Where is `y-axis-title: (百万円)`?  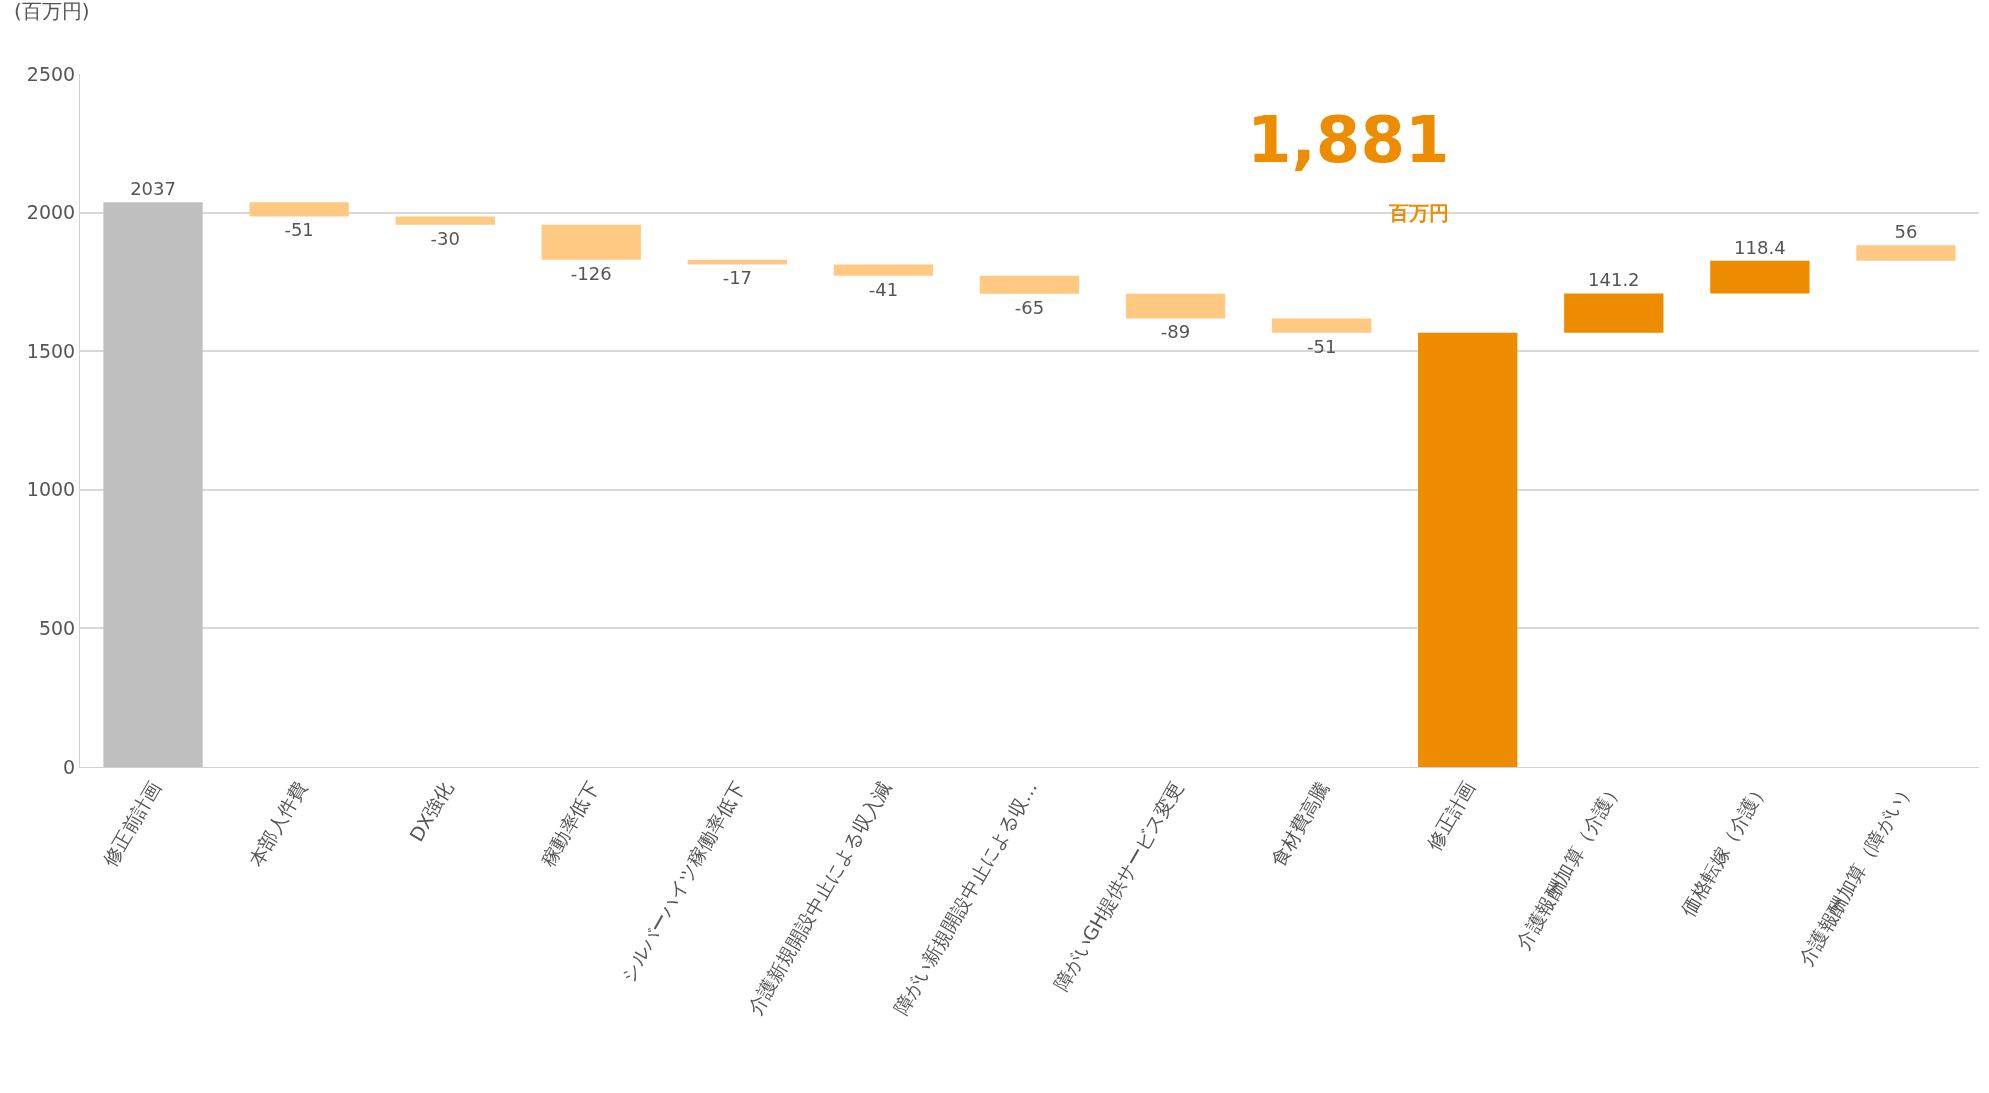 y-axis-title: (百万円) is located at coordinates (52, 11).